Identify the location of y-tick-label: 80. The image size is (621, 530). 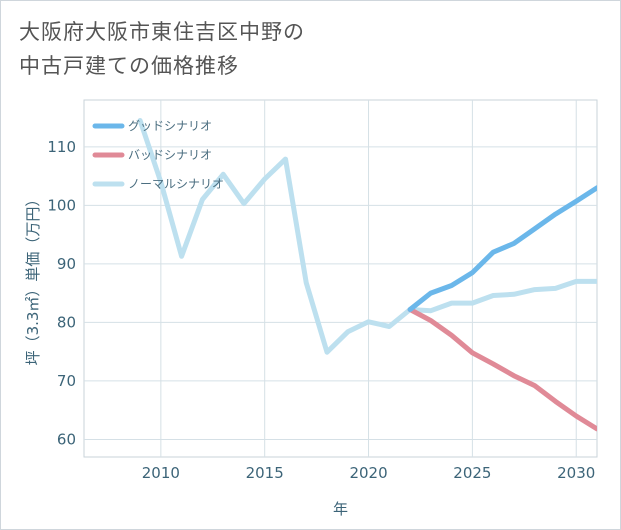
(66, 322).